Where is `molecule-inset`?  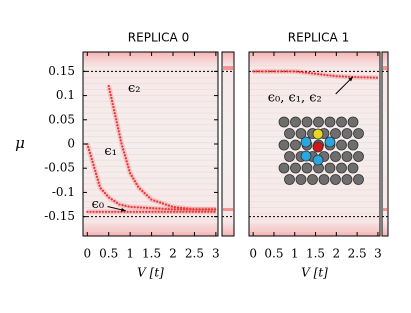 molecule-inset is located at coordinates (321, 150).